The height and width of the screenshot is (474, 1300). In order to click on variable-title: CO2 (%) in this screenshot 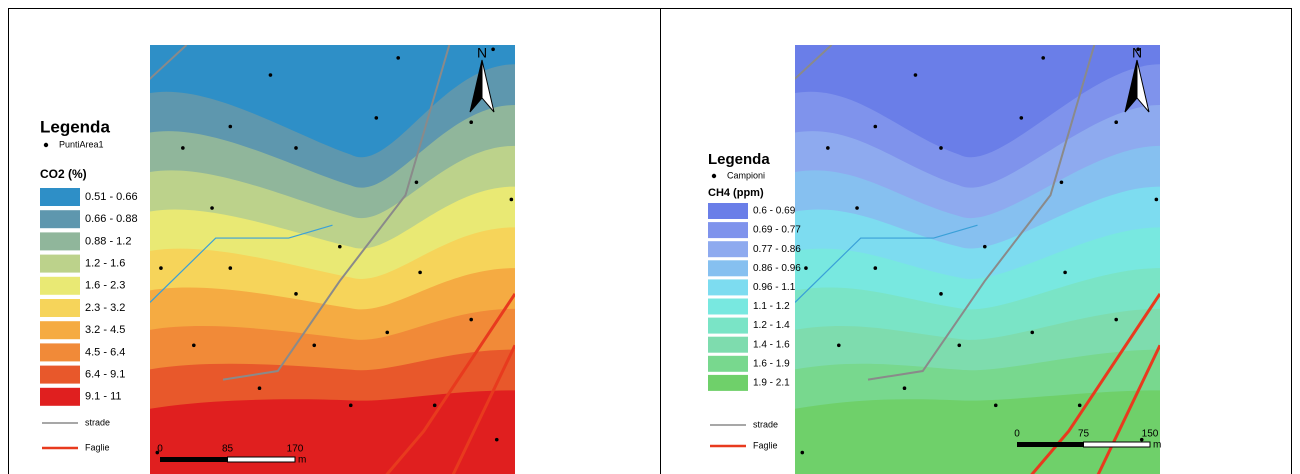, I will do `click(63, 174)`.